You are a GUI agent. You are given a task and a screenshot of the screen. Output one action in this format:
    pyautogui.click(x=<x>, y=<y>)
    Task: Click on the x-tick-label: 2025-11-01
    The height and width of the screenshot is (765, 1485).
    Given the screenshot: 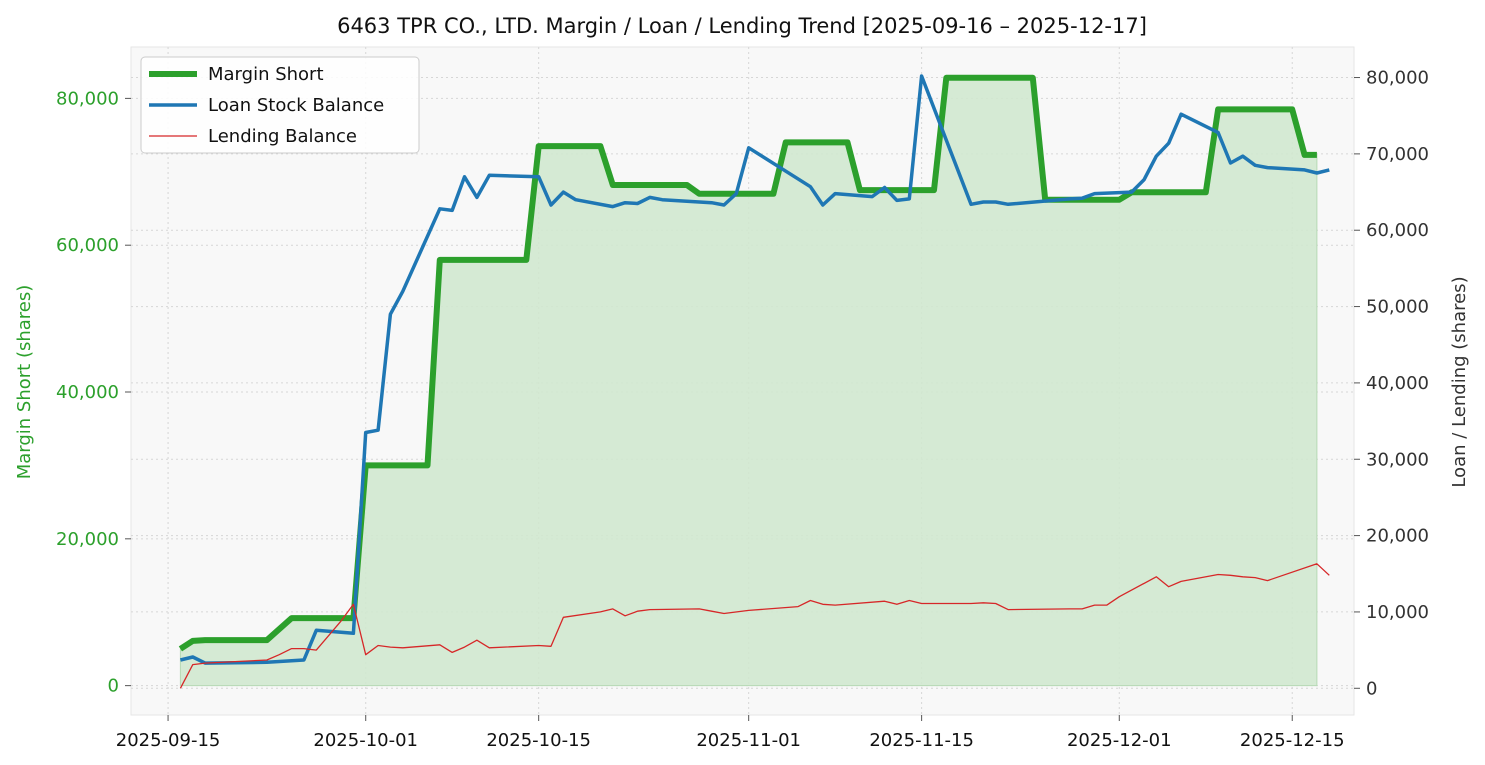 What is the action you would take?
    pyautogui.click(x=748, y=740)
    